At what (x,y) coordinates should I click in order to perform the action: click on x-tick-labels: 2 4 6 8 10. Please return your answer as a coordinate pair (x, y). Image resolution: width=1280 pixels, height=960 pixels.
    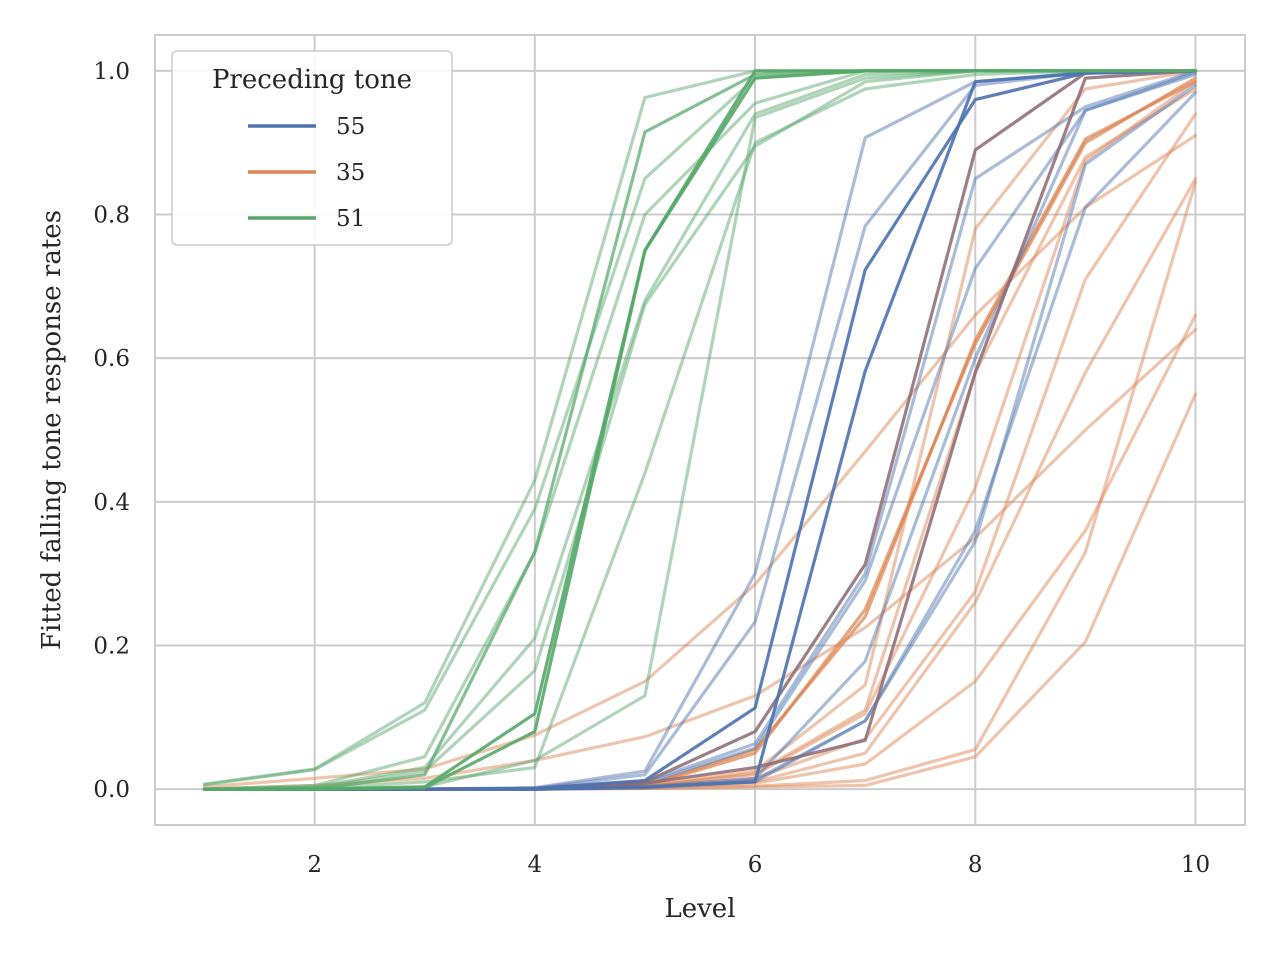
    Looking at the image, I should click on (758, 865).